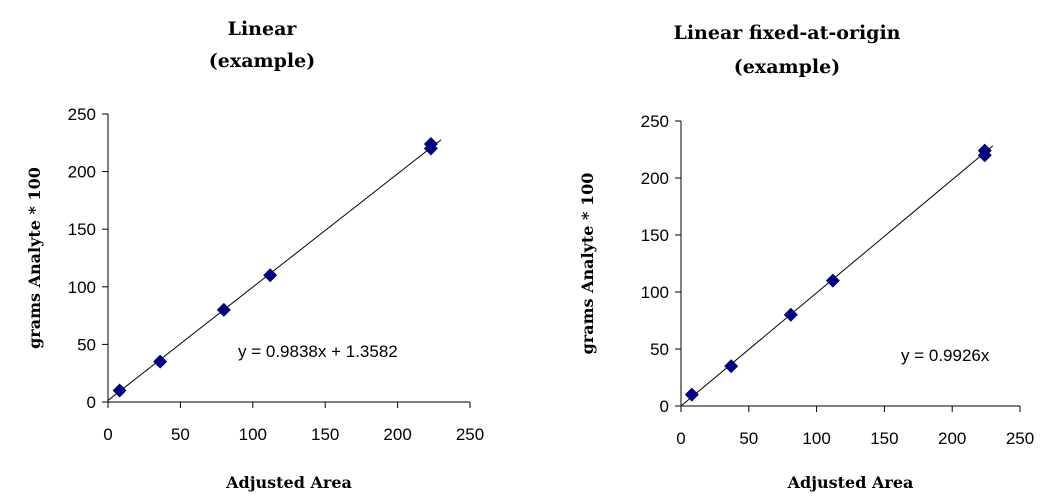 This screenshot has height=497, width=1049. I want to click on trendline-equation: y = 0.9926x, so click(945, 355).